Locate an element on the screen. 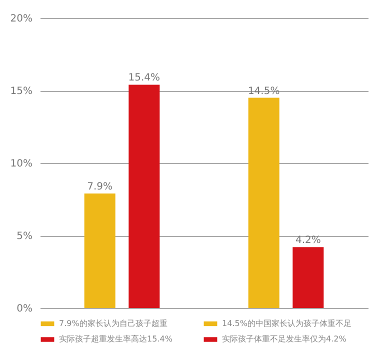 This screenshot has height=346, width=373. data-label: 7.9% is located at coordinates (100, 186).